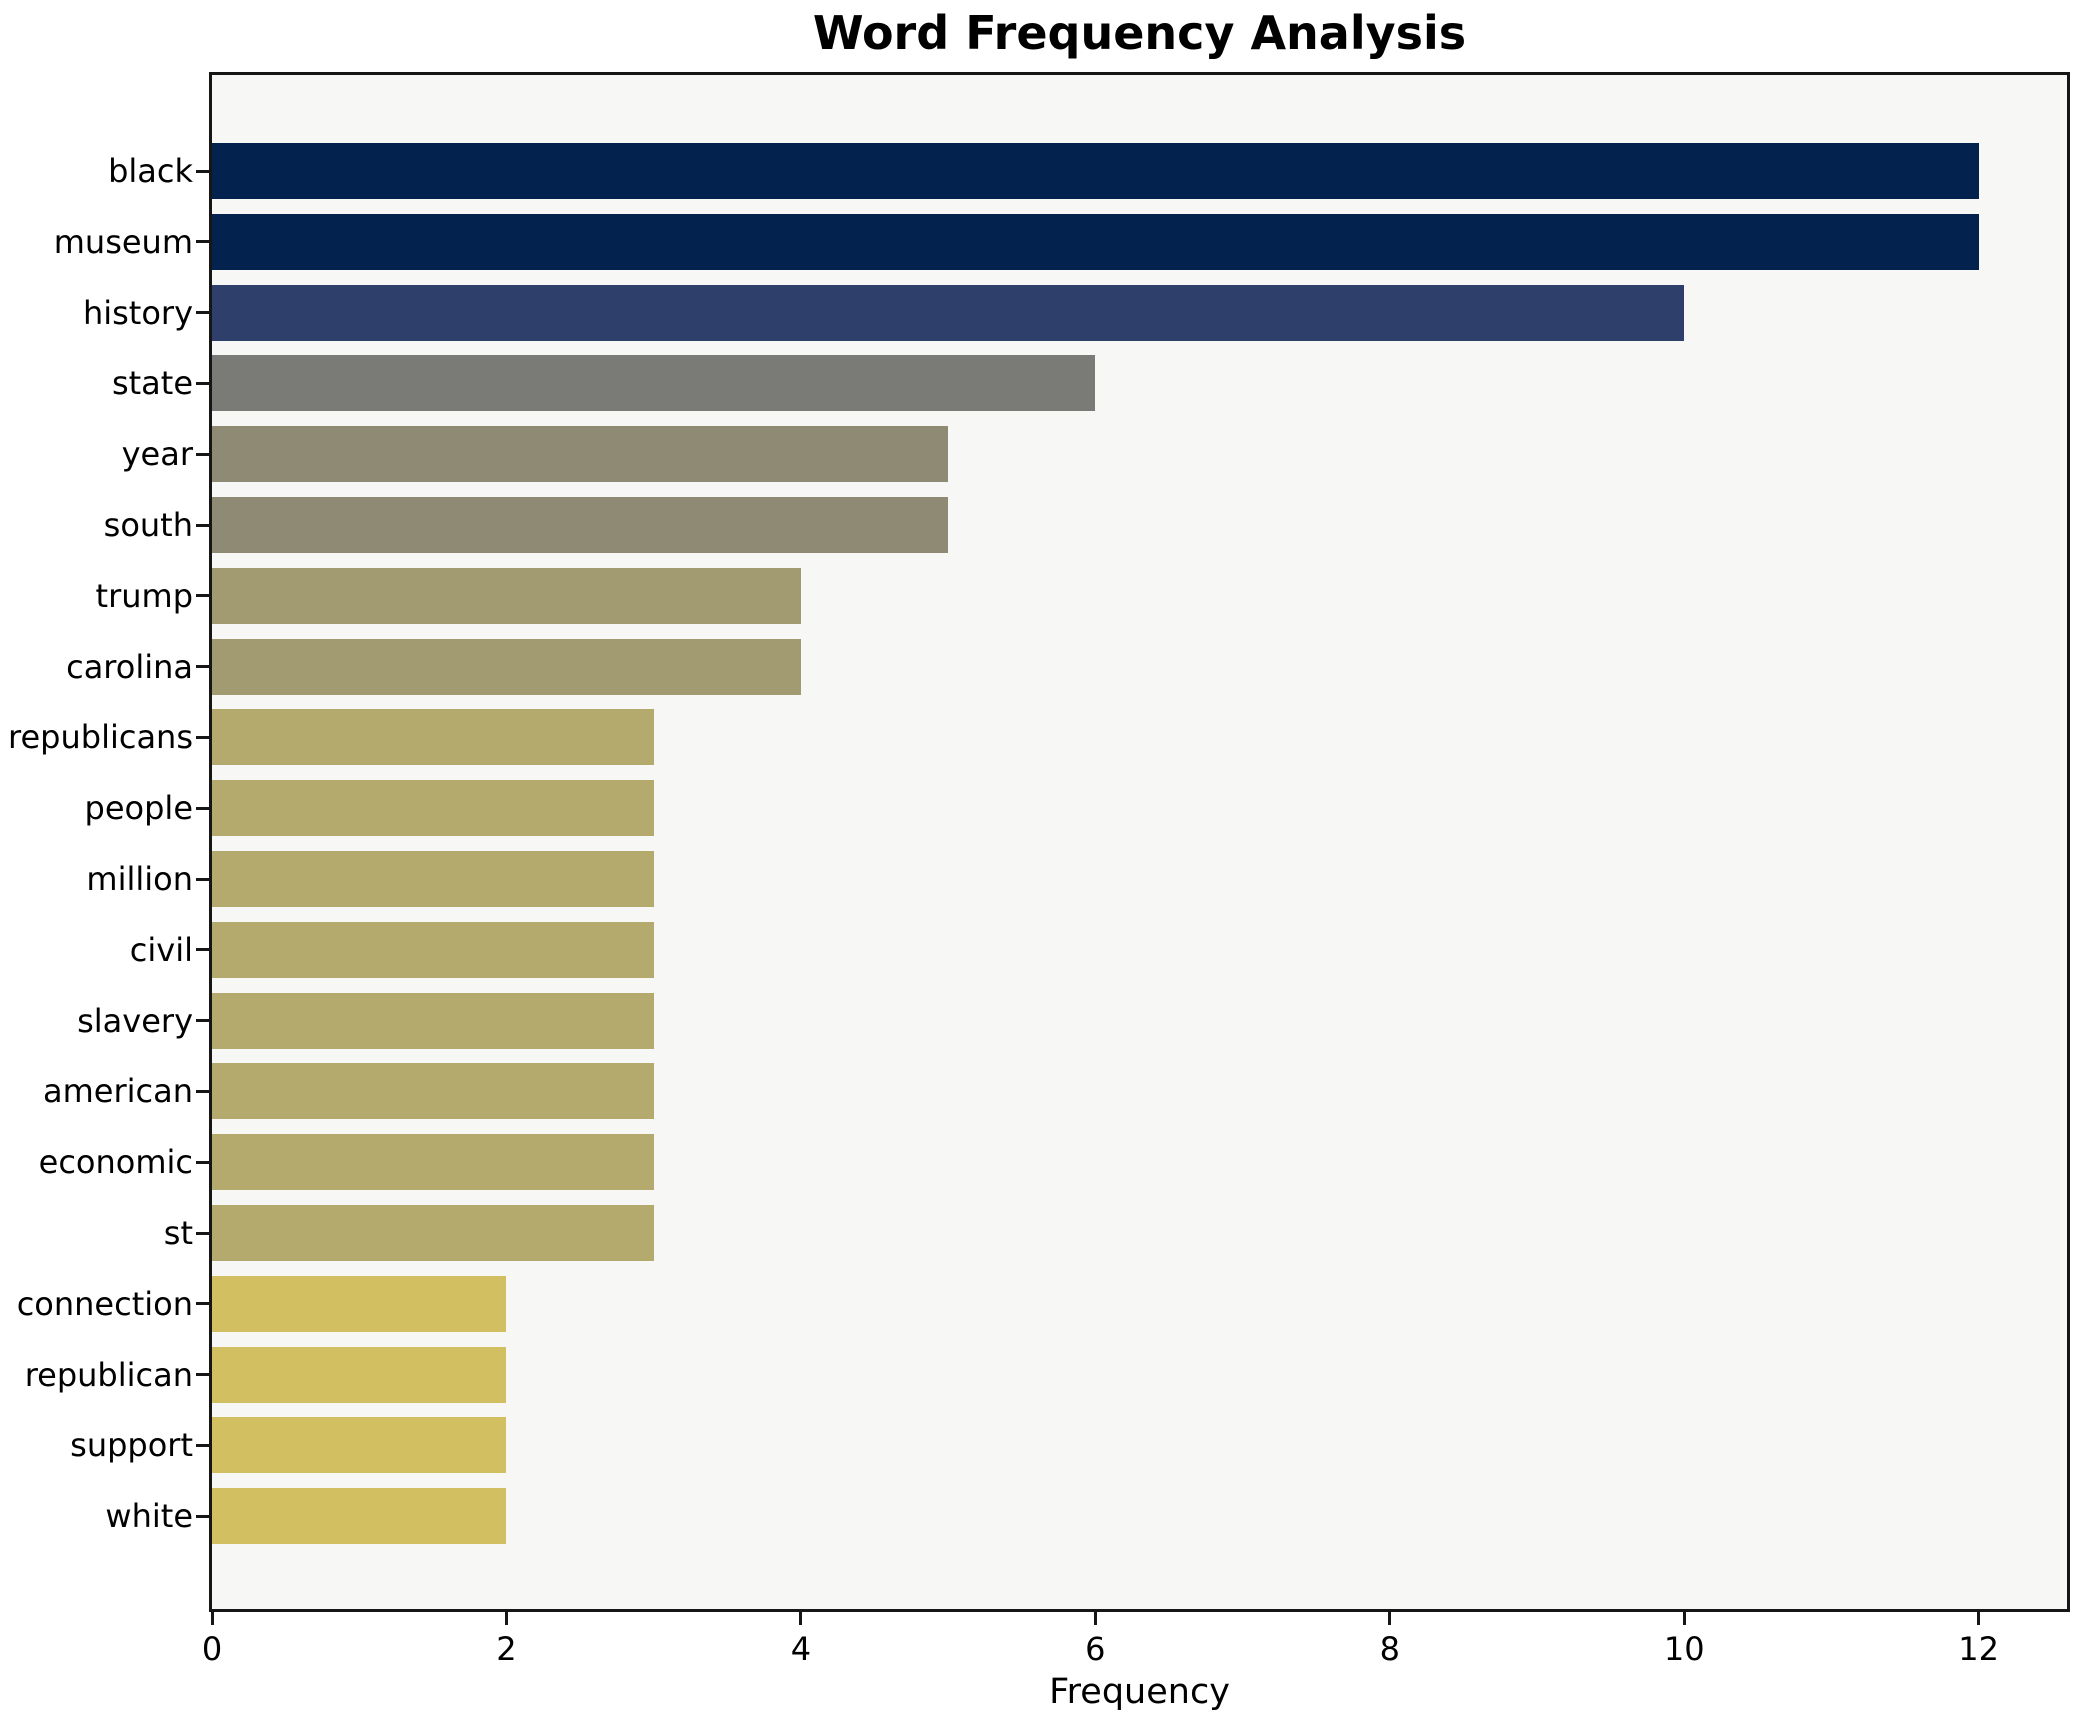 This screenshot has height=1722, width=2089. I want to click on bar-support, so click(359, 1445).